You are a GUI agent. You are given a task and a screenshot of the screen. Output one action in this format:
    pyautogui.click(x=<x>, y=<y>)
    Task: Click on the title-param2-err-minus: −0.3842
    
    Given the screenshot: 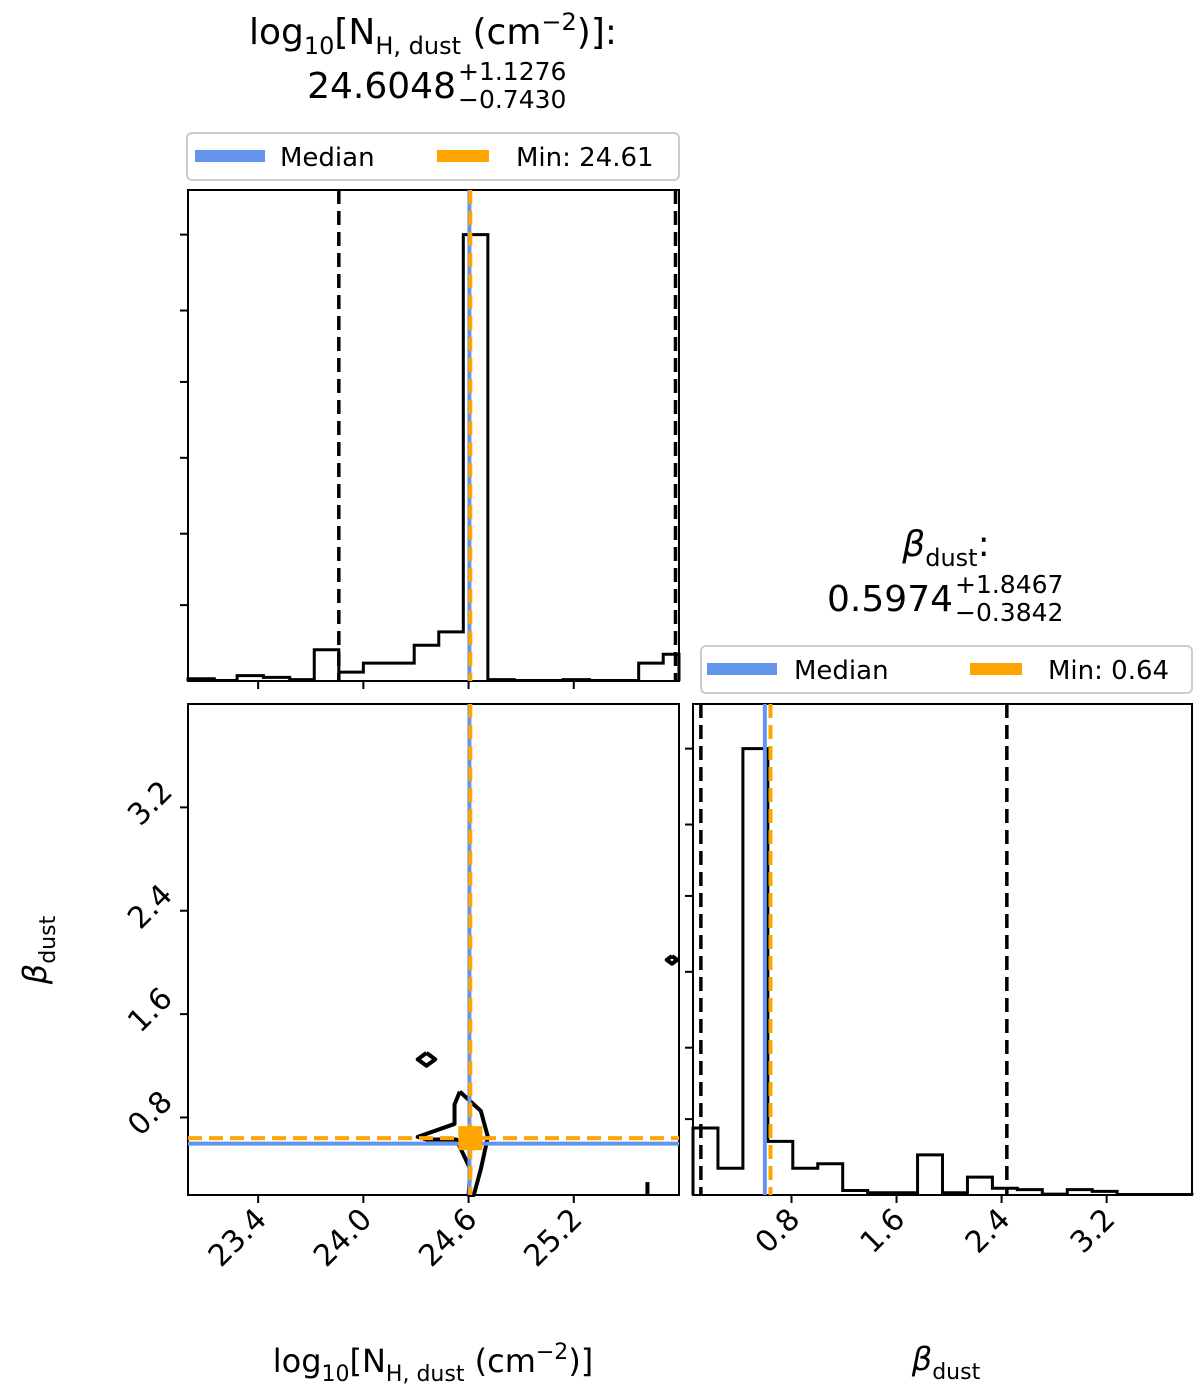 What is the action you would take?
    pyautogui.click(x=1009, y=612)
    